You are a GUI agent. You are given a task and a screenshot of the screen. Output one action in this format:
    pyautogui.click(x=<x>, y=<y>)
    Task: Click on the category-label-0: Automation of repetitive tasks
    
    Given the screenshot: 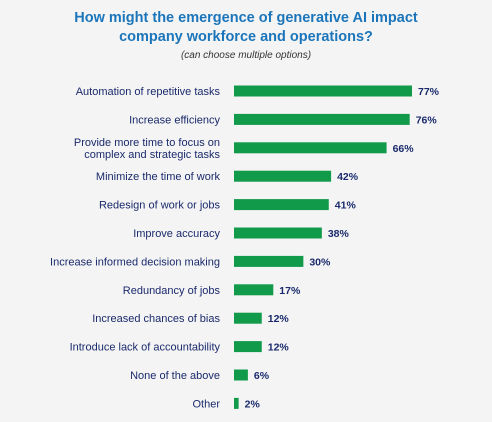 What is the action you would take?
    pyautogui.click(x=148, y=92)
    